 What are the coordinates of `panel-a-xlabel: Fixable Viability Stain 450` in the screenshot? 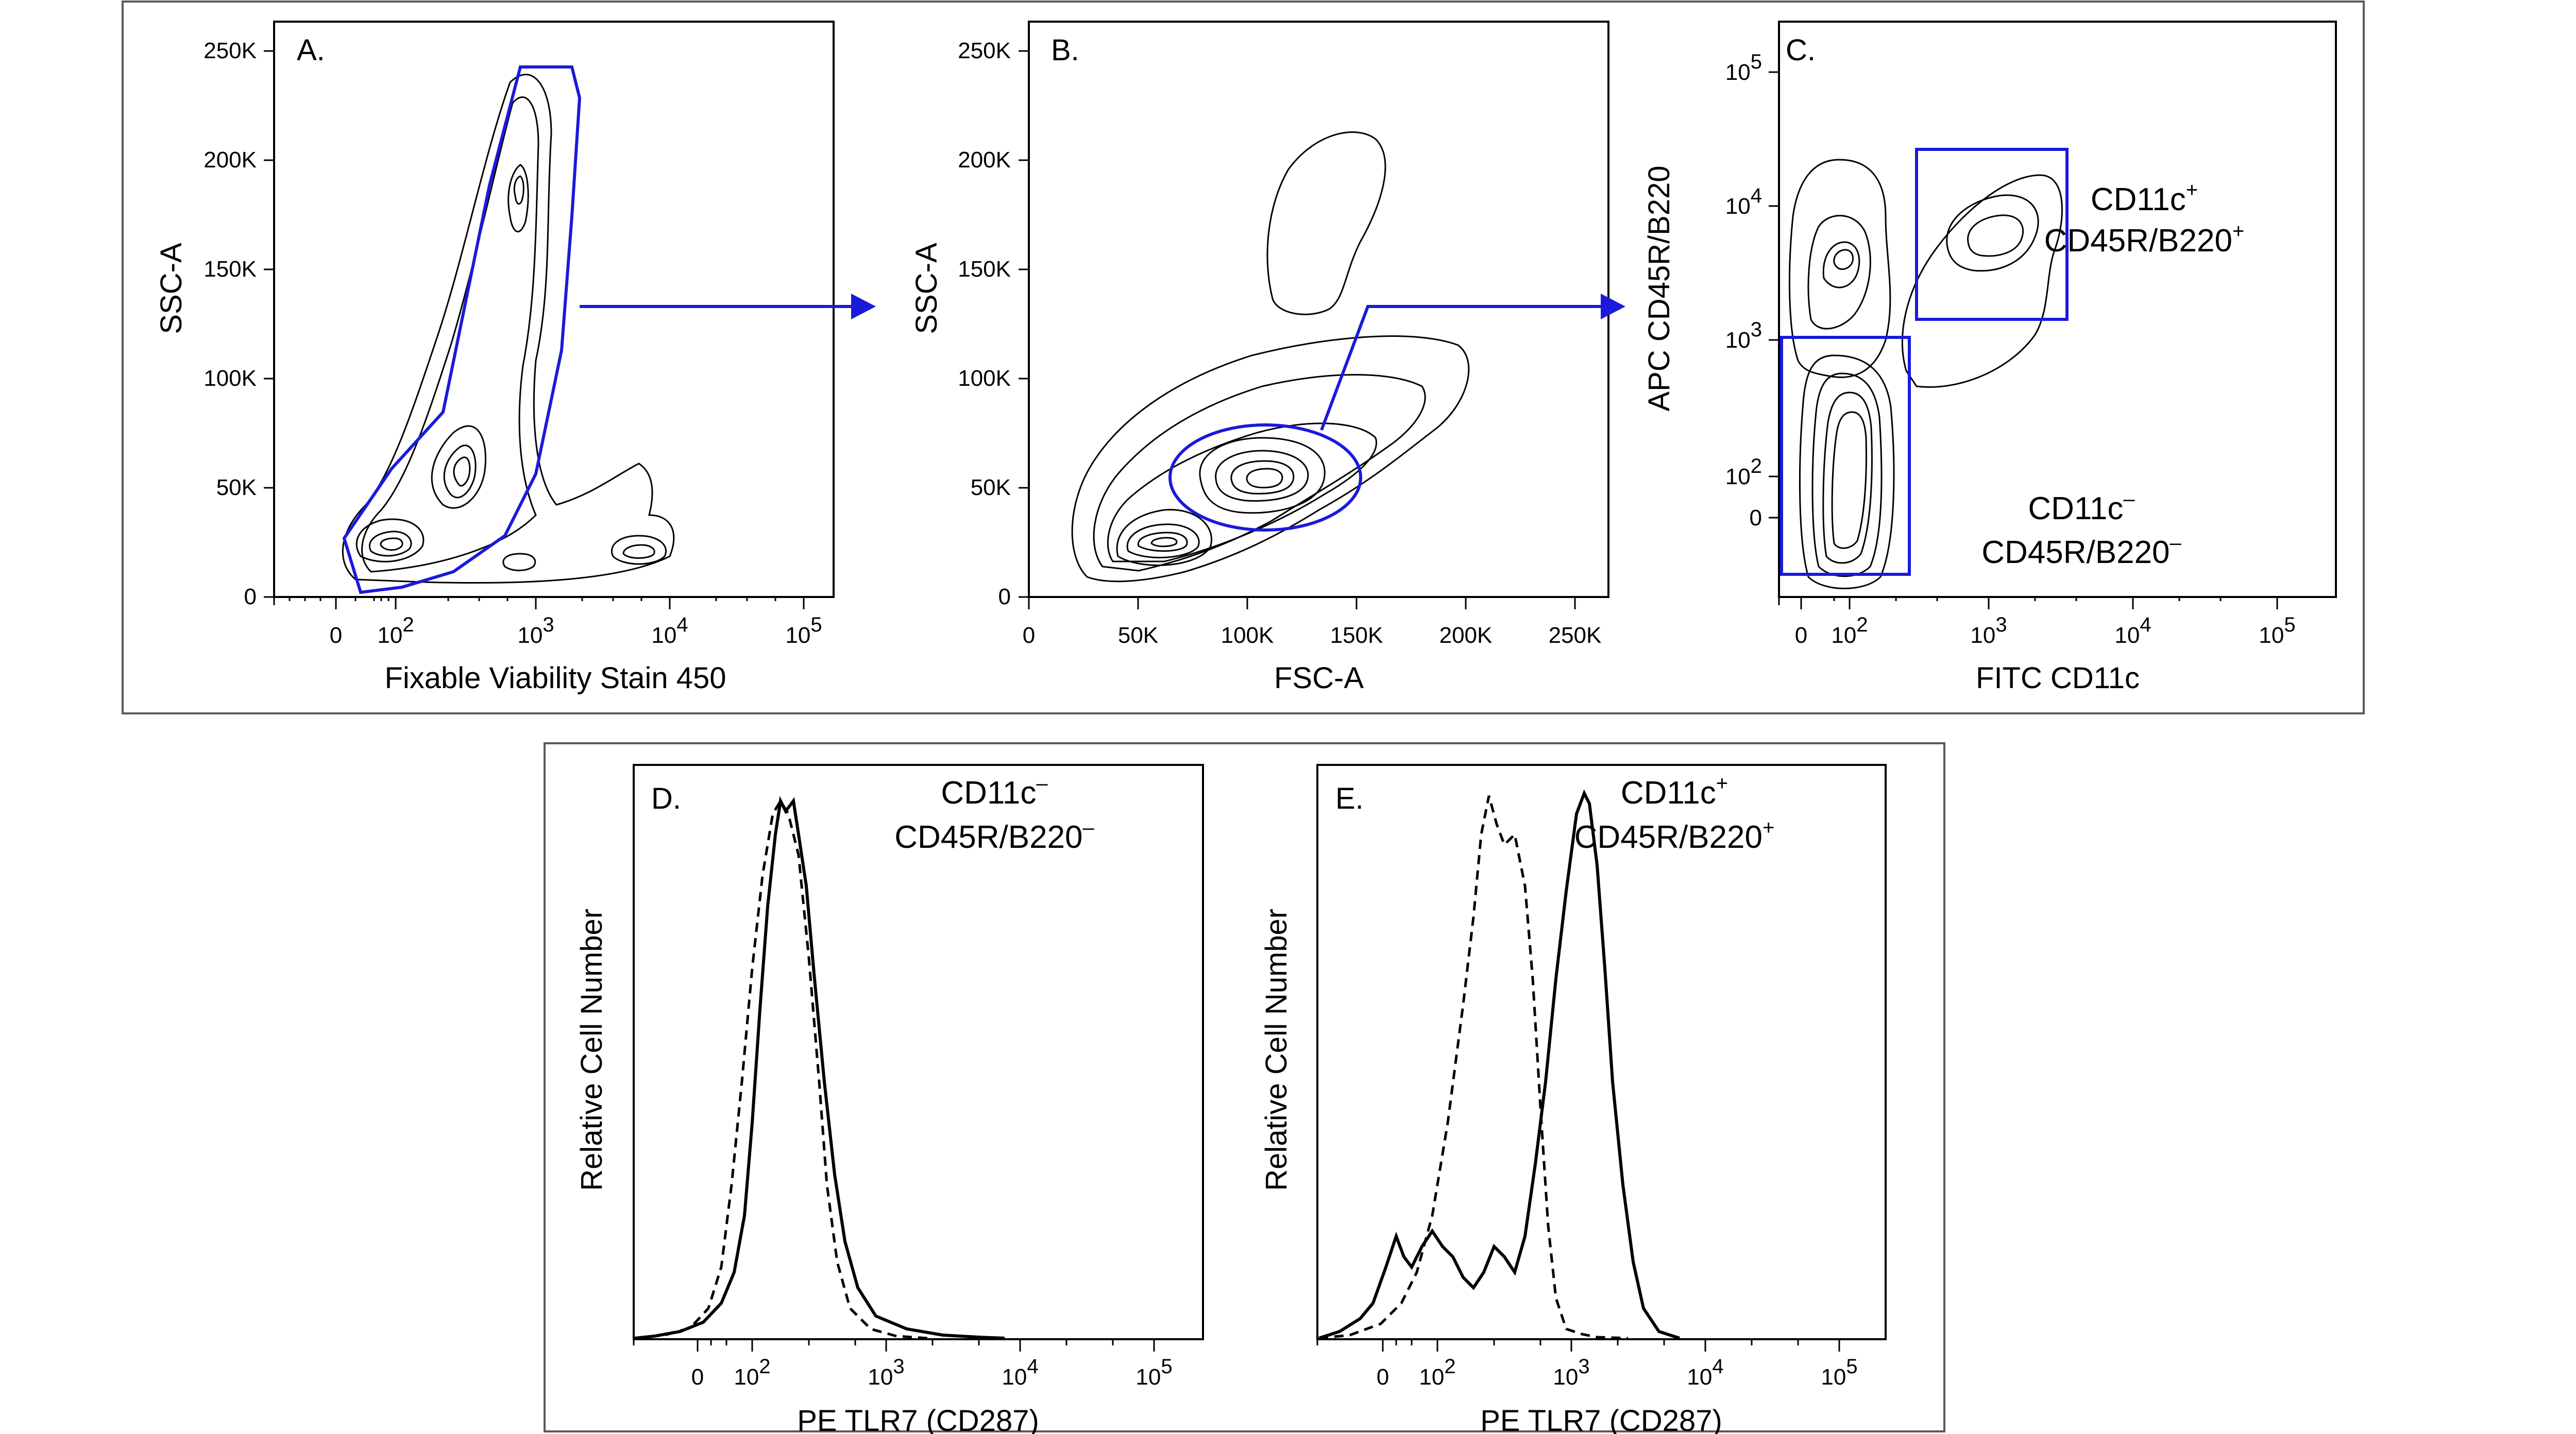 It's located at (555, 678).